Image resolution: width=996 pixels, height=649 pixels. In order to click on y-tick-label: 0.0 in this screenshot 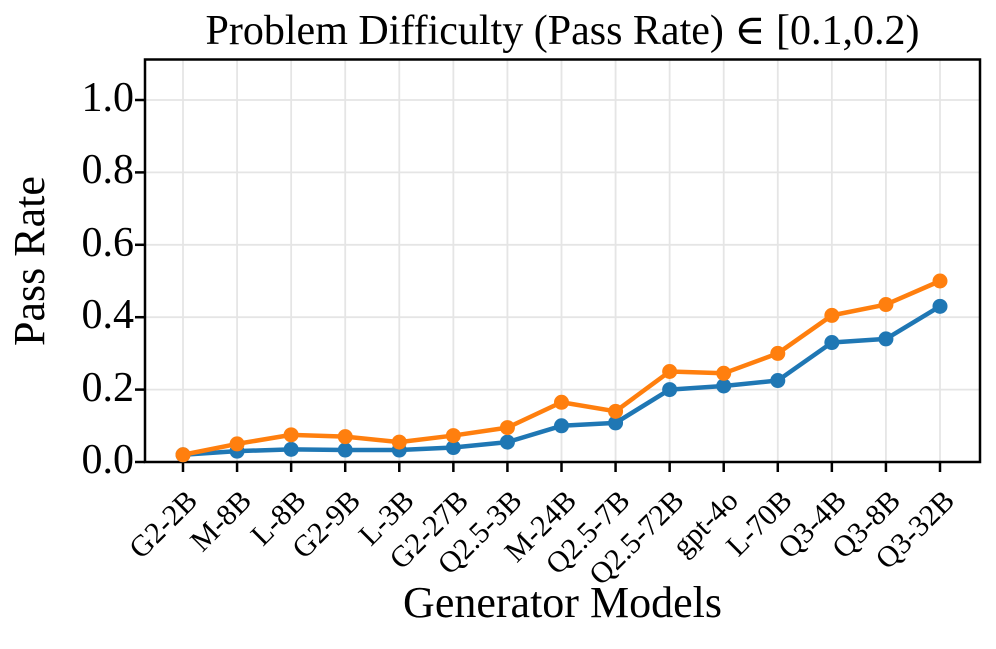, I will do `click(108, 460)`.